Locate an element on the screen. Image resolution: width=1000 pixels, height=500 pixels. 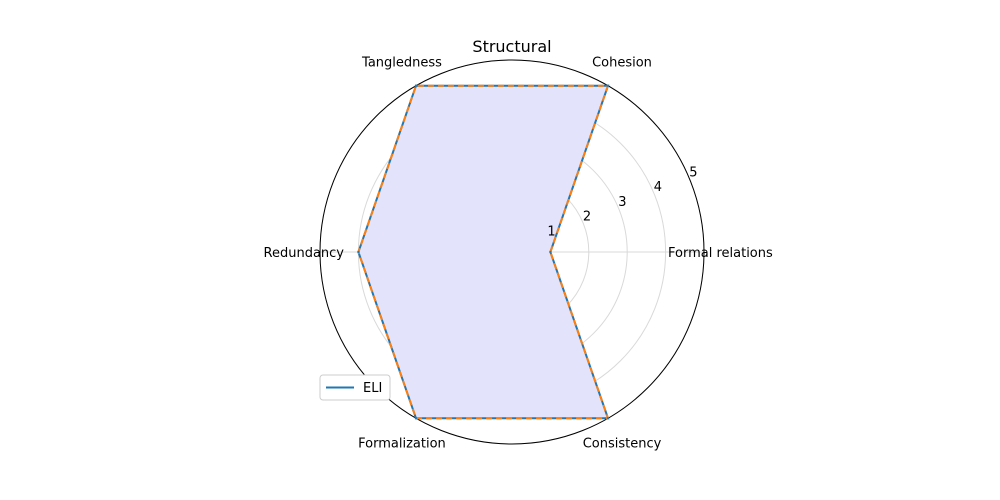
chart-title: Structural is located at coordinates (511, 46).